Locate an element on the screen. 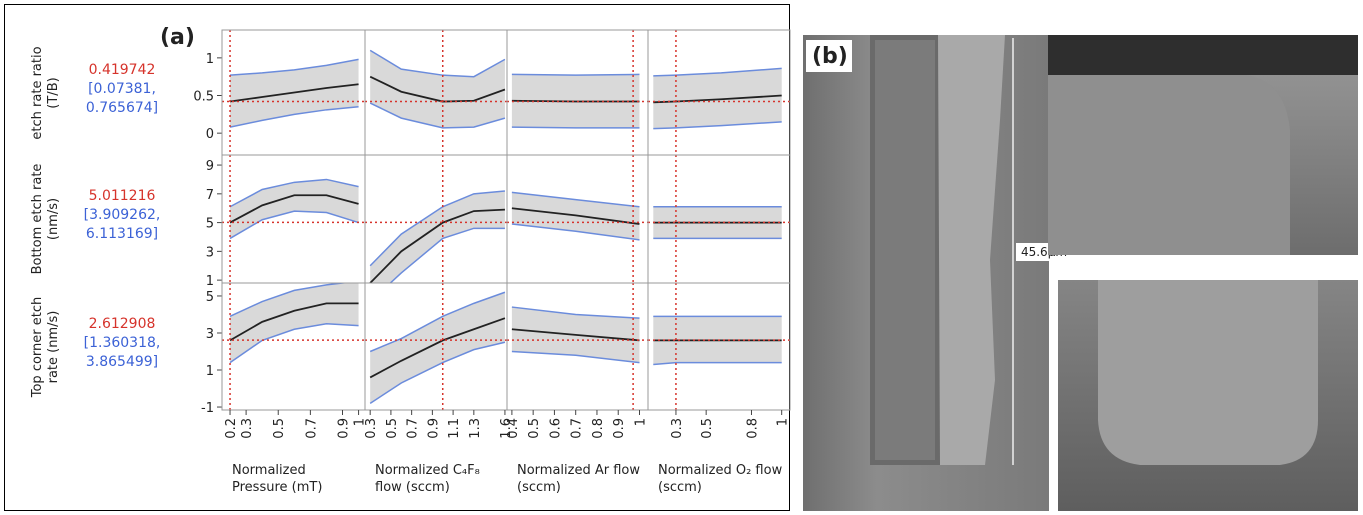 This screenshot has width=1363, height=515. label-box is located at coordinates (829, 56).